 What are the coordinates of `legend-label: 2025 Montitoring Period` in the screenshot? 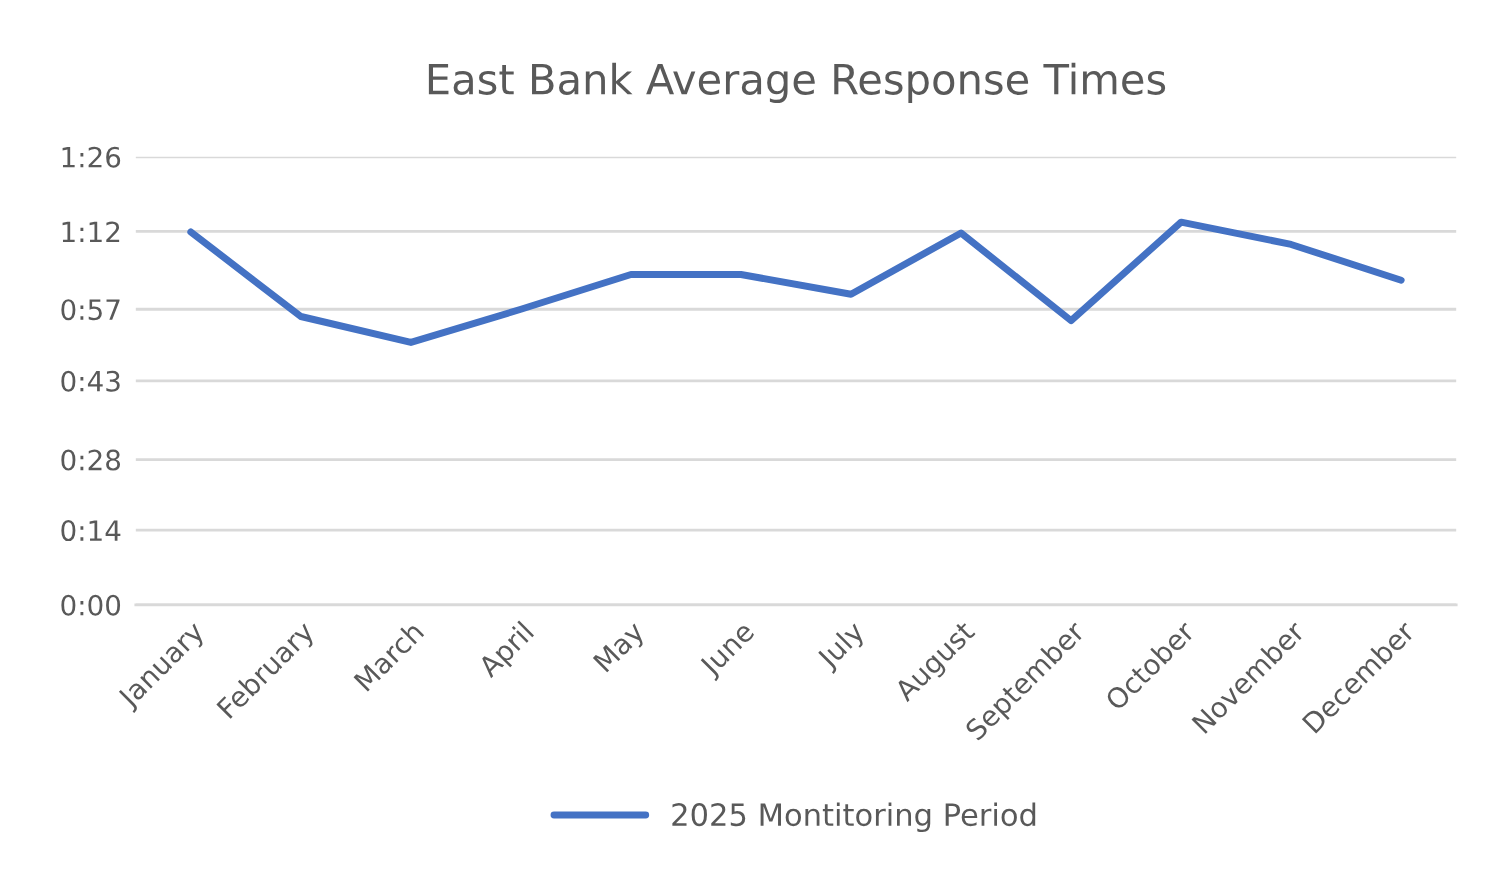 It's located at (854, 817).